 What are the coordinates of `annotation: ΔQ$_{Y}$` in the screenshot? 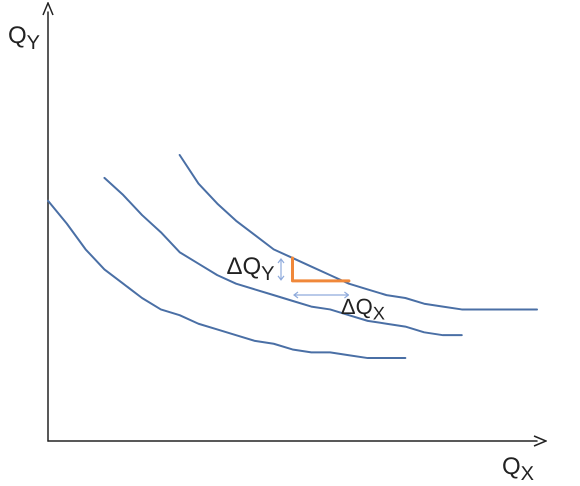 It's located at (250, 270).